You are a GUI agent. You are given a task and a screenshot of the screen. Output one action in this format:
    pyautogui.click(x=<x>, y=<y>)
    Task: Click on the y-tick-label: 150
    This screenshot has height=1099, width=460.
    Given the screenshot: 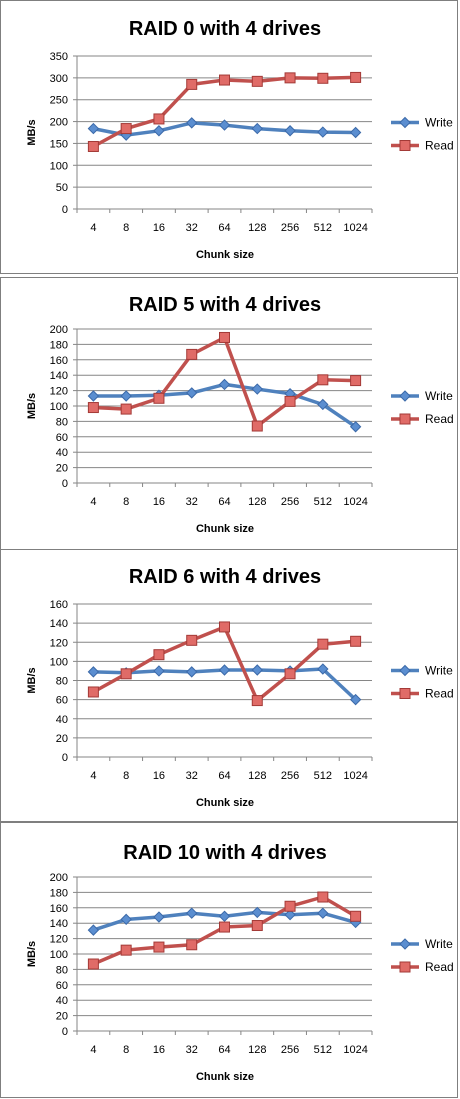 What is the action you would take?
    pyautogui.click(x=59, y=144)
    